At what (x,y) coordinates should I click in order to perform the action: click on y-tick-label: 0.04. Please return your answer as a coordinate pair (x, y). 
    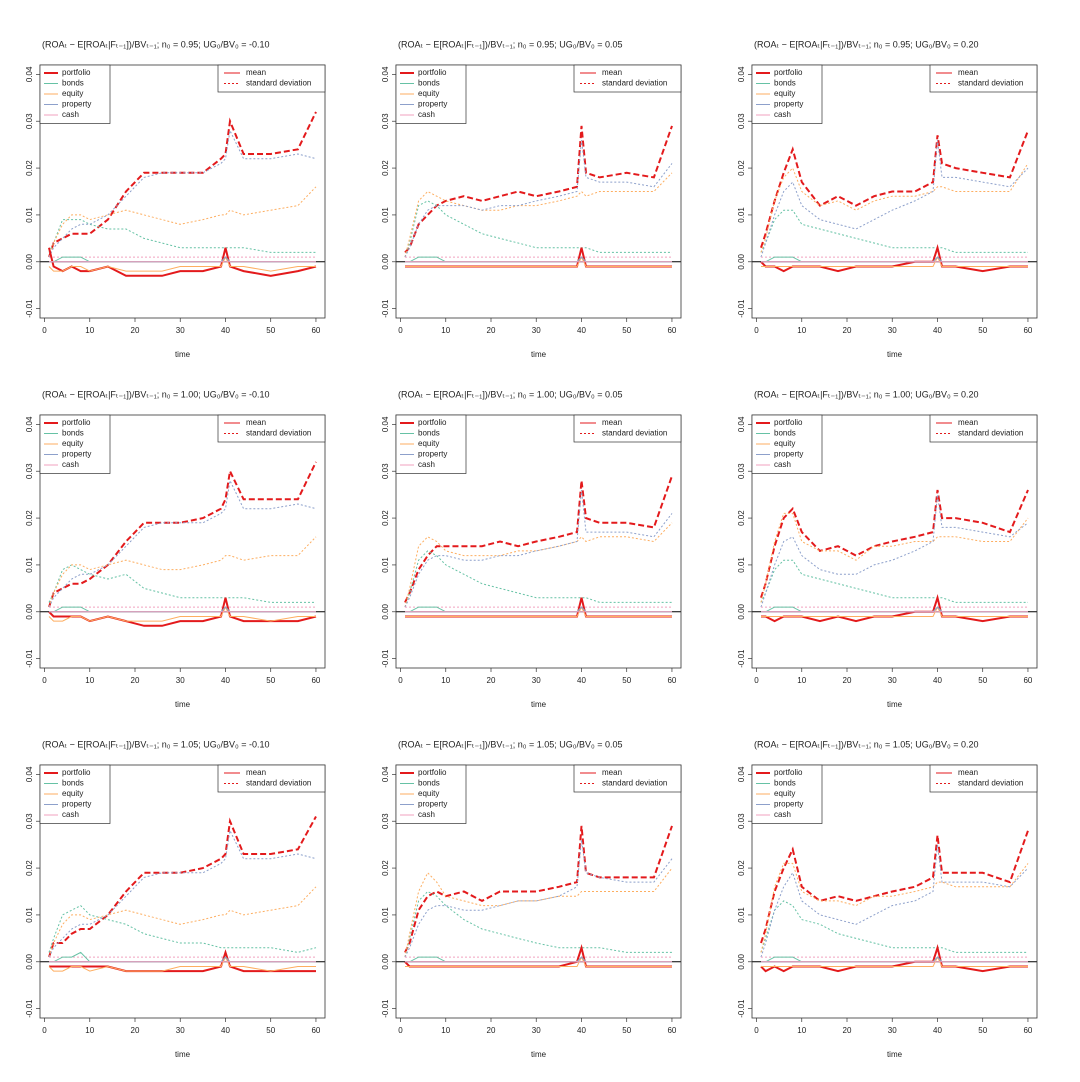
    Looking at the image, I should click on (385, 74).